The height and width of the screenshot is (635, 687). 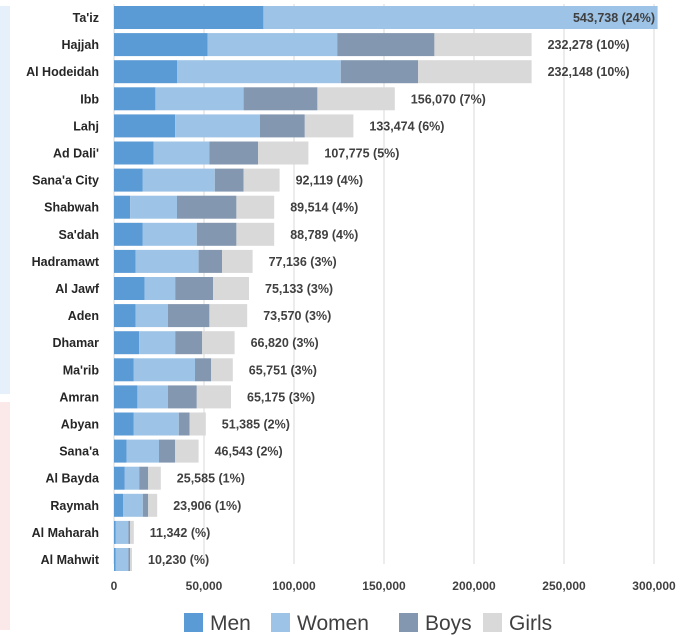 What do you see at coordinates (70, 560) in the screenshot?
I see `category-label: Al Mahwit` at bounding box center [70, 560].